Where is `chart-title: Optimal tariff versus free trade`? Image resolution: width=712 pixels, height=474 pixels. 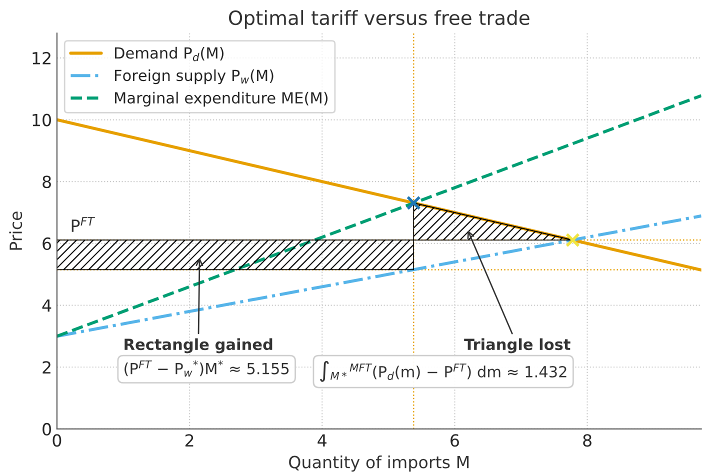 chart-title: Optimal tariff versus free trade is located at coordinates (379, 19).